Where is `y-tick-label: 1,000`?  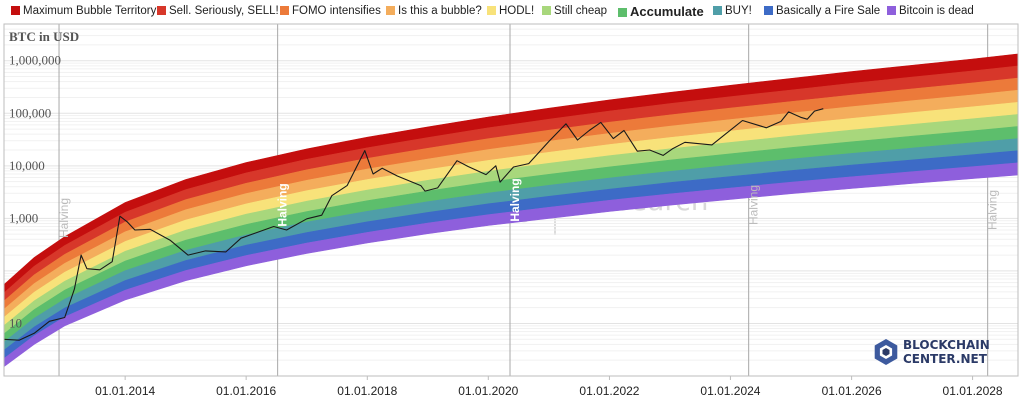 y-tick-label: 1,000 is located at coordinates (23, 217).